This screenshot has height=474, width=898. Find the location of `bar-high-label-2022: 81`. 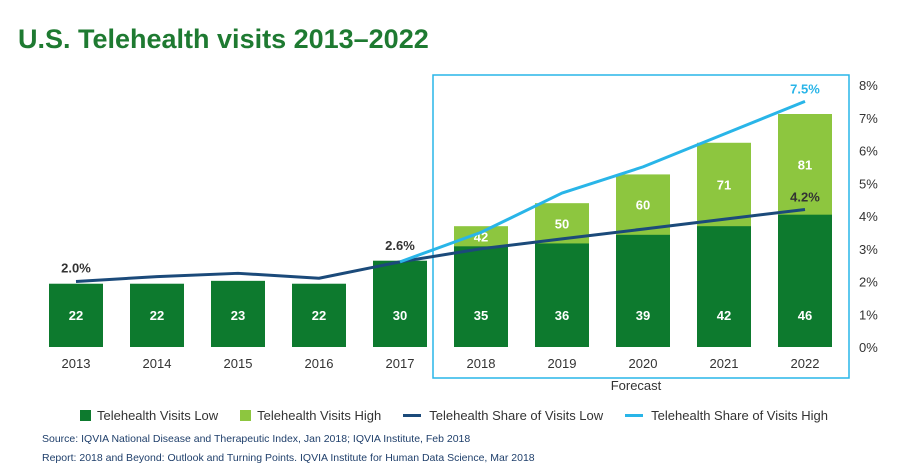

bar-high-label-2022: 81 is located at coordinates (805, 164).